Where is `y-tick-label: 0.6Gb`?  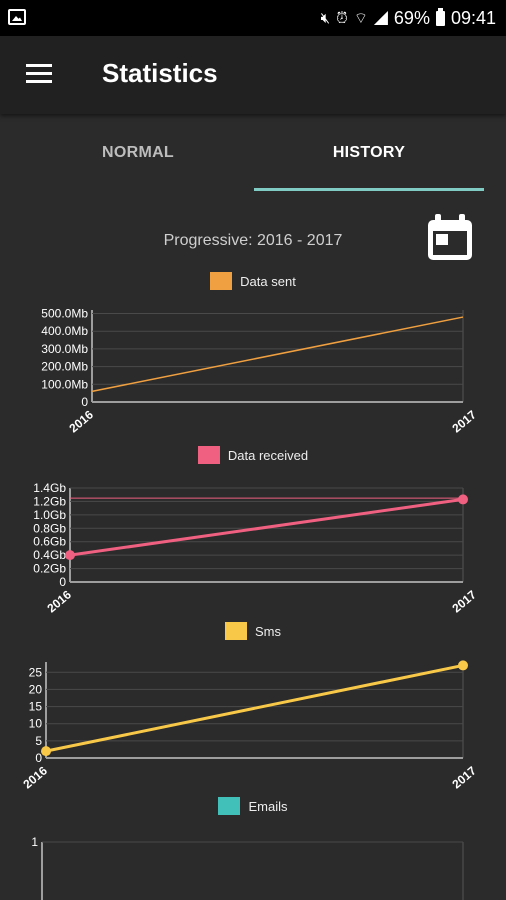 y-tick-label: 0.6Gb is located at coordinates (49, 542).